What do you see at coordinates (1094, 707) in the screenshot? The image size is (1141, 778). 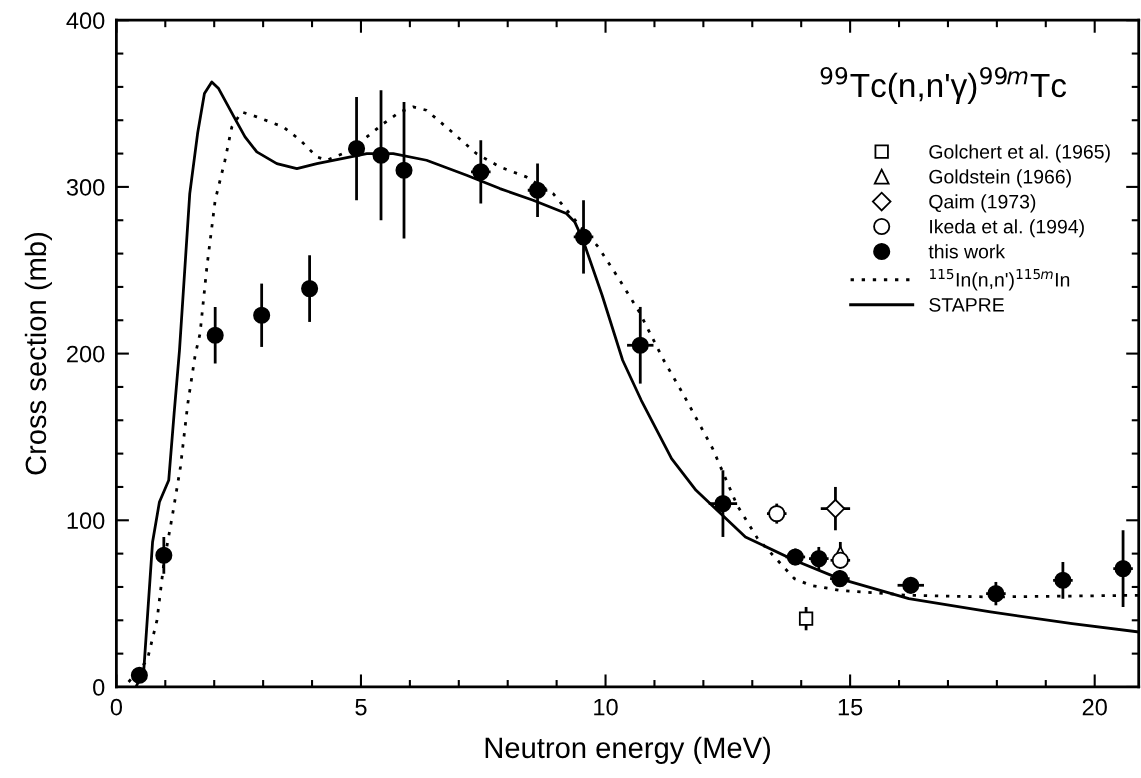 I see `x-tick-label: 20` at bounding box center [1094, 707].